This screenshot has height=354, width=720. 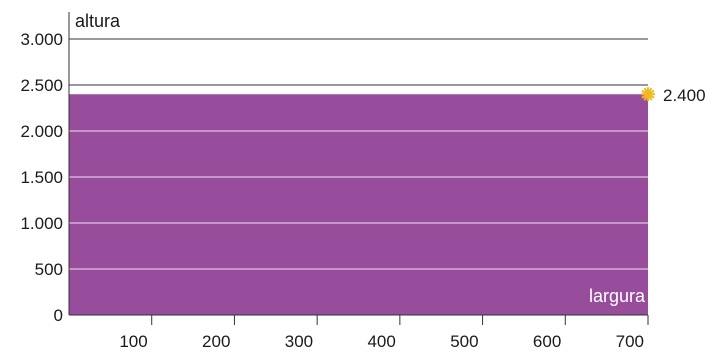 I want to click on point-value-label: 2.400, so click(x=684, y=95).